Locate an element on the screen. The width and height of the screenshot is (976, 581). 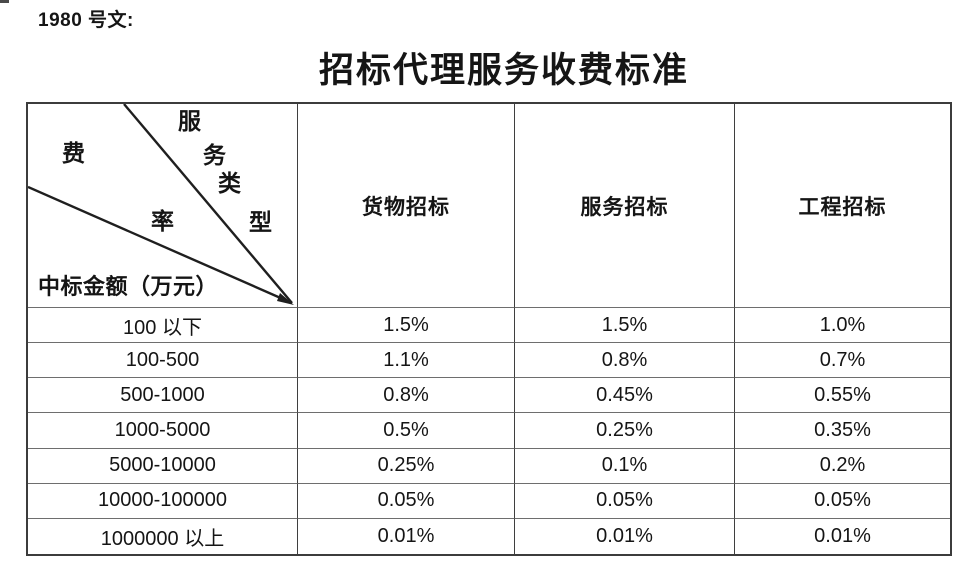
row-range-label: 1000000 以上 is located at coordinates (163, 536).